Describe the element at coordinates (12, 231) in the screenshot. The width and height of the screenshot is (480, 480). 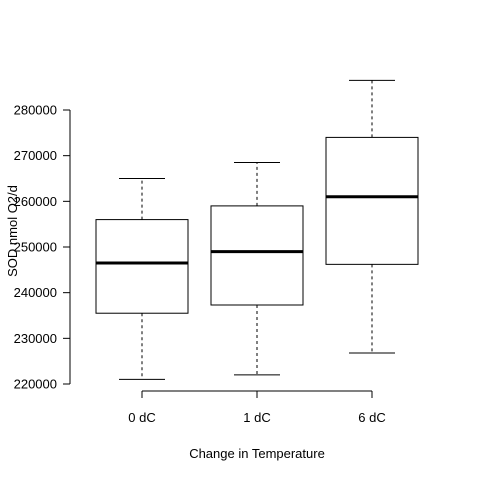
I see `y-axis-title: SOD nmol O2/d` at that location.